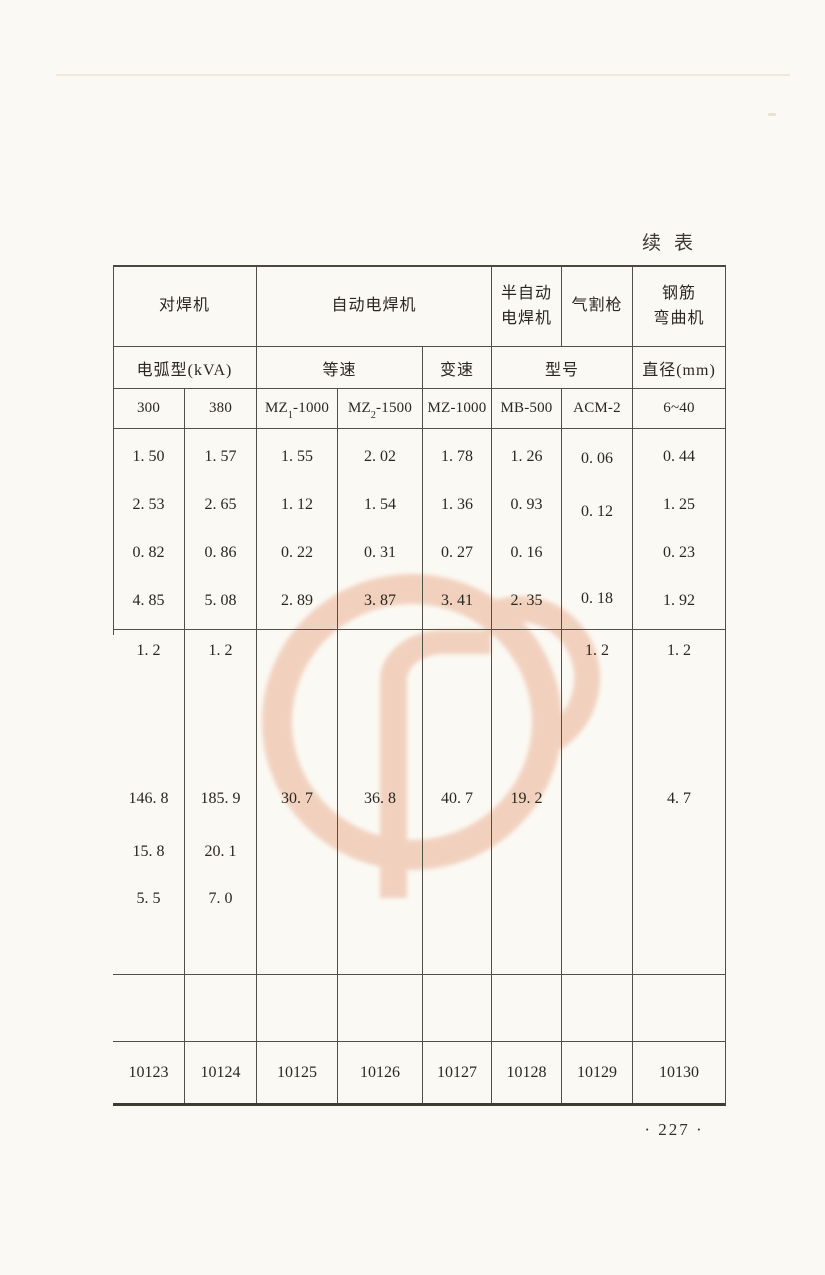 This screenshot has width=825, height=1275. Describe the element at coordinates (297, 552) in the screenshot. I see `value: 0. 22` at that location.